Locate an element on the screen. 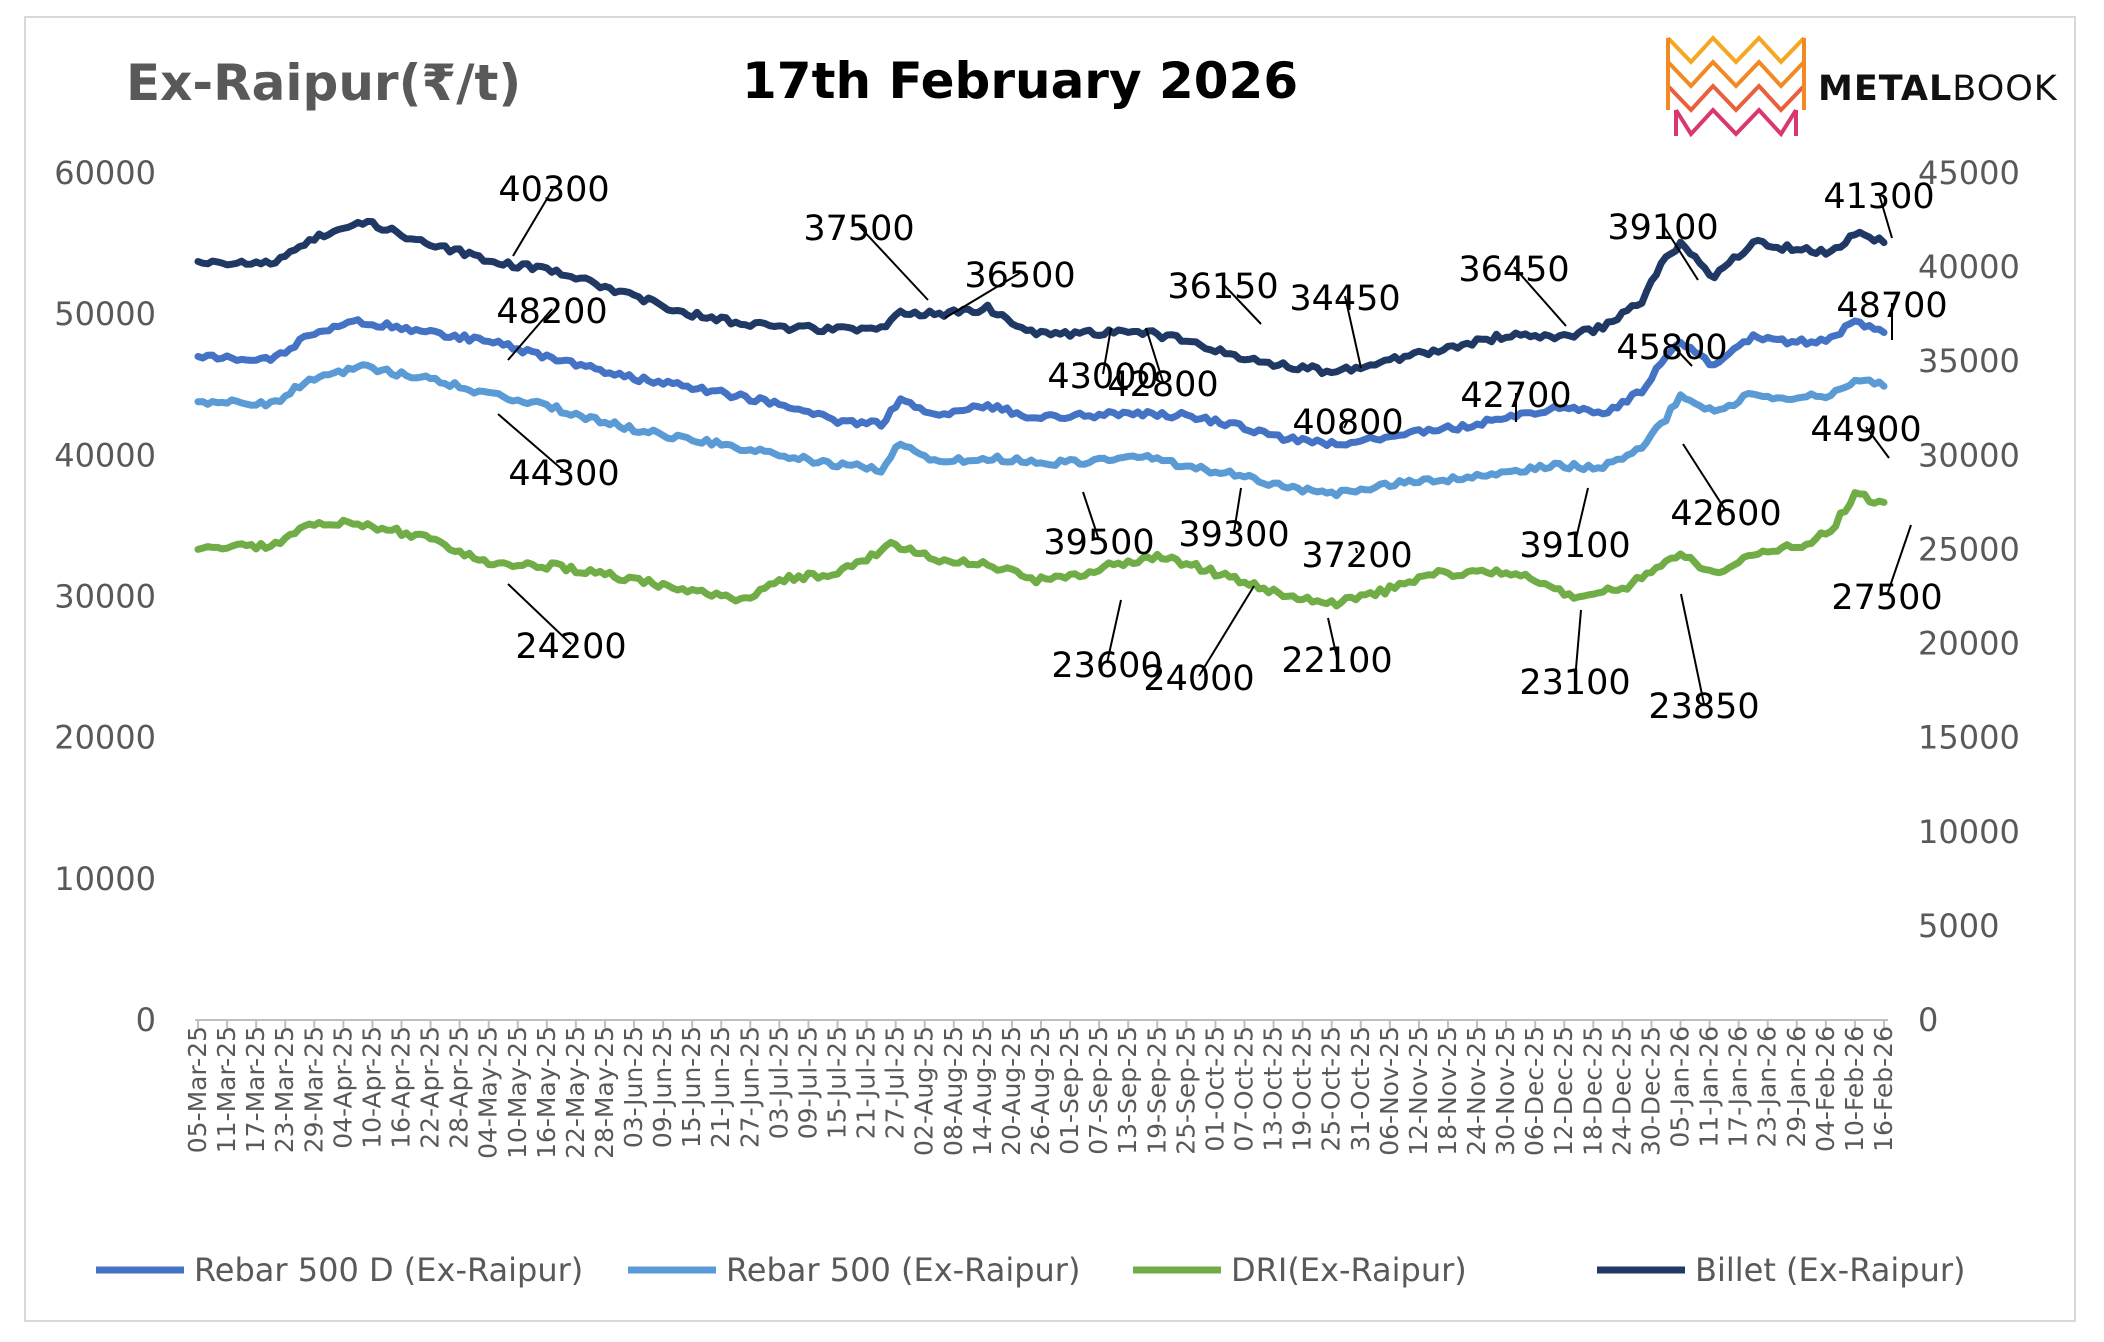 This screenshot has width=2104, height=1342. legend-label: DRI(Ex-Raipur) is located at coordinates (1349, 1270).